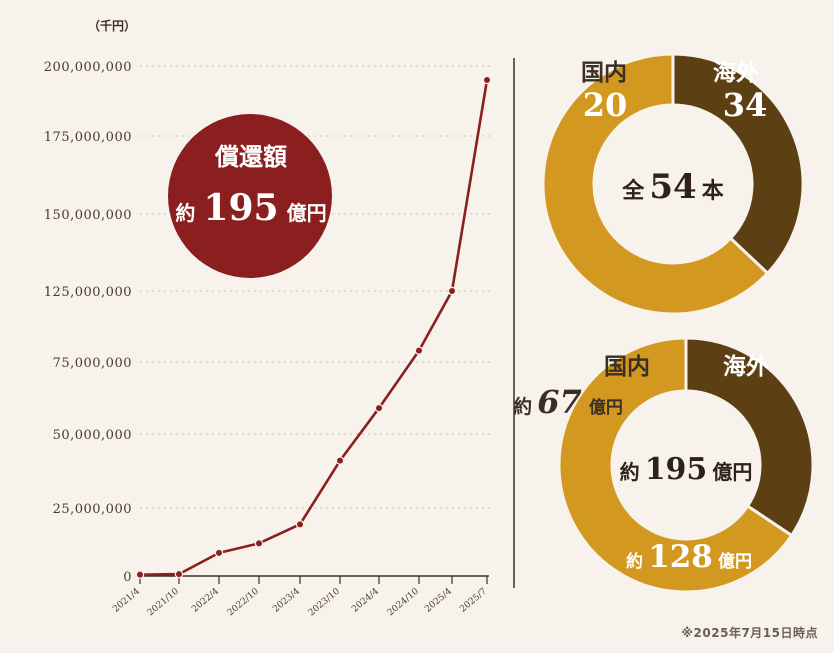 This screenshot has height=653, width=834. Describe the element at coordinates (127, 577) in the screenshot. I see `y-tick-label: 0` at that location.